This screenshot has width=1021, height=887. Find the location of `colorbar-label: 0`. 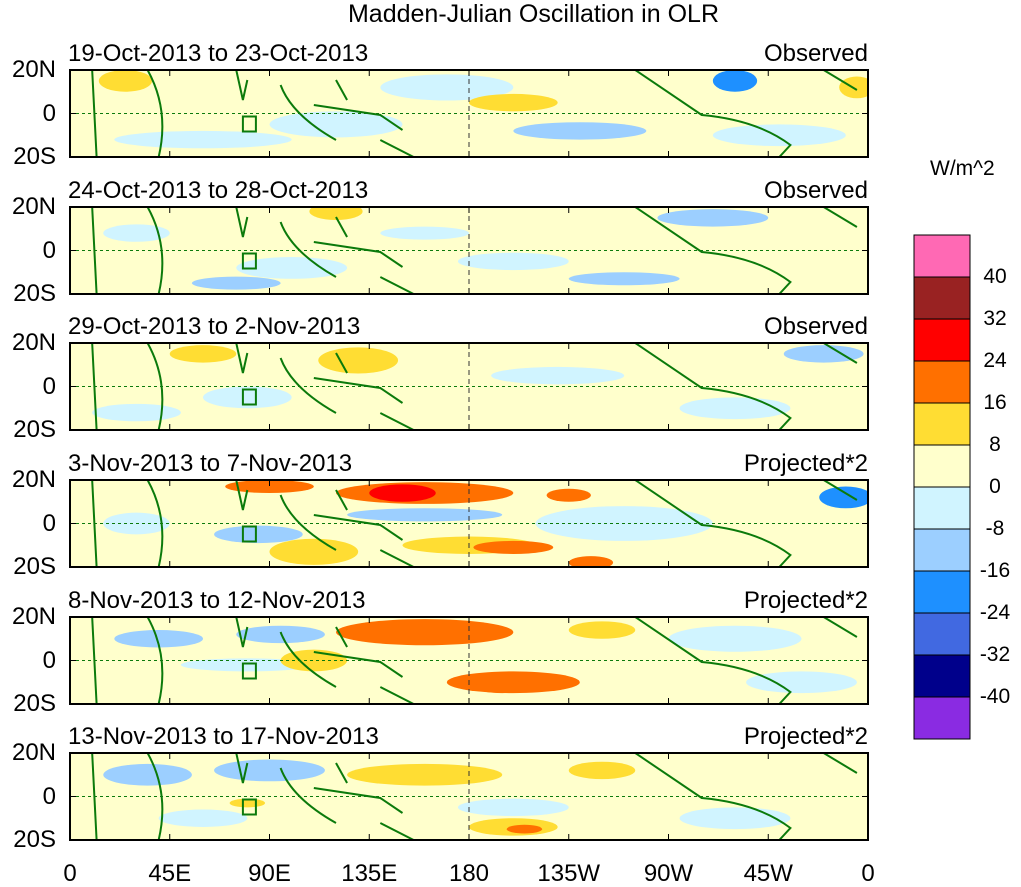

colorbar-label: 0 is located at coordinates (995, 486).